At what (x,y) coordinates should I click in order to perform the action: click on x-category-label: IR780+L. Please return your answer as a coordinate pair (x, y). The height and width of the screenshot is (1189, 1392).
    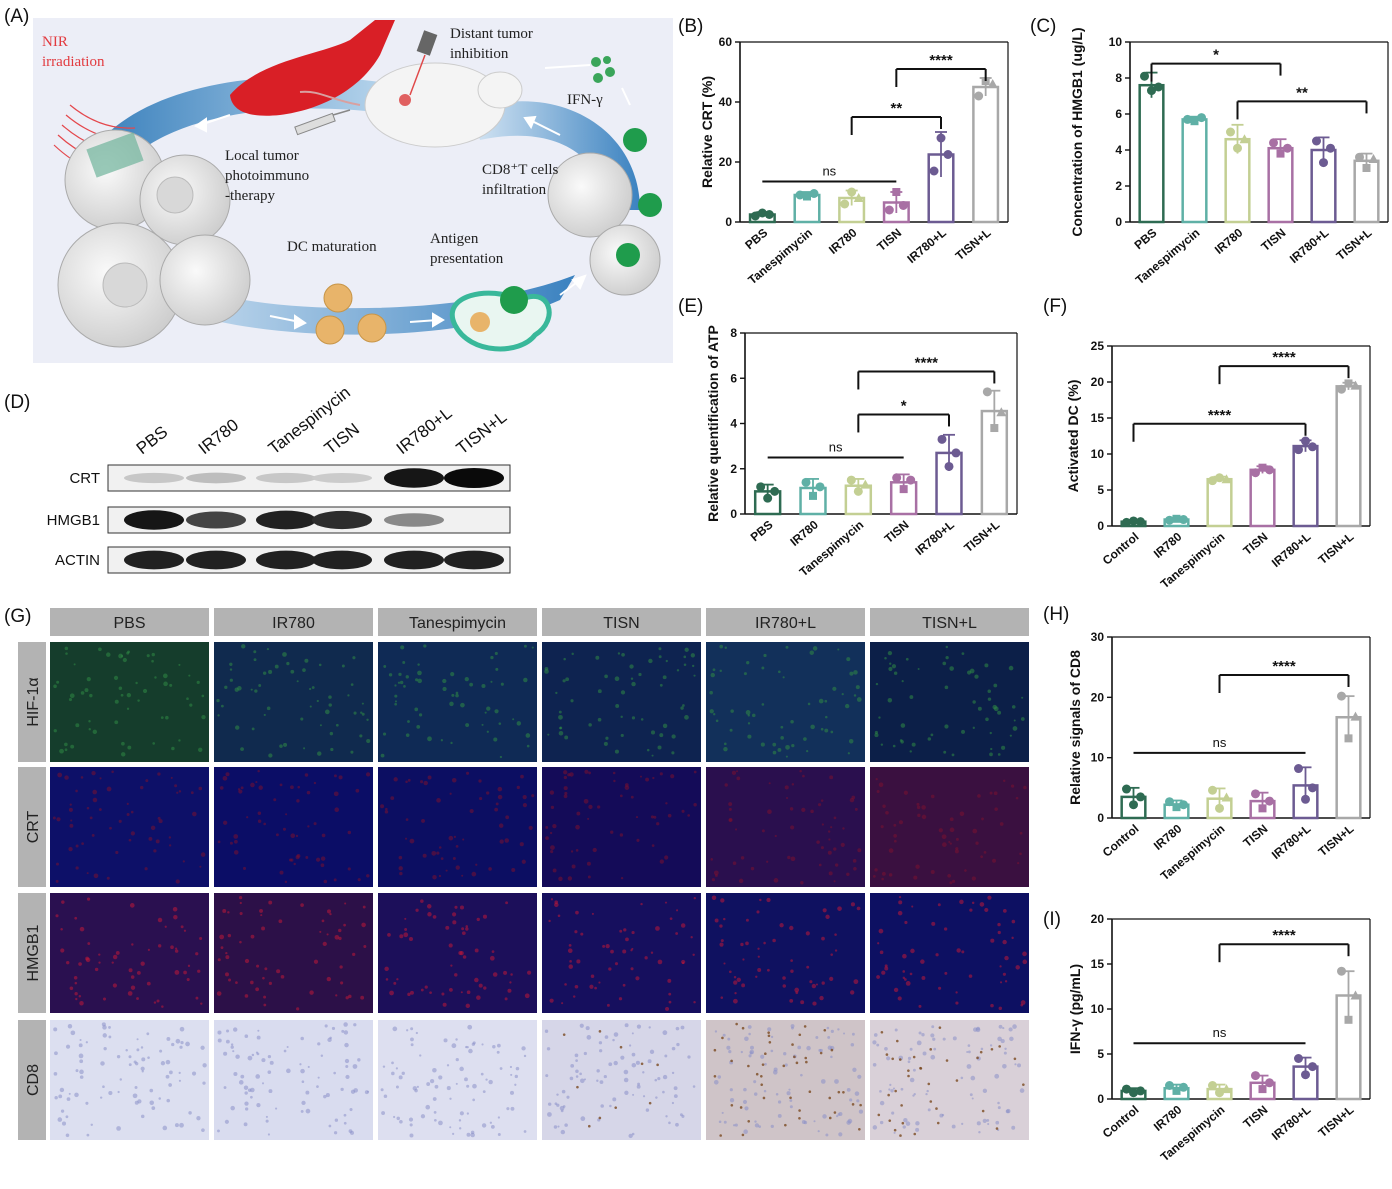
    Looking at the image, I should click on (1291, 550).